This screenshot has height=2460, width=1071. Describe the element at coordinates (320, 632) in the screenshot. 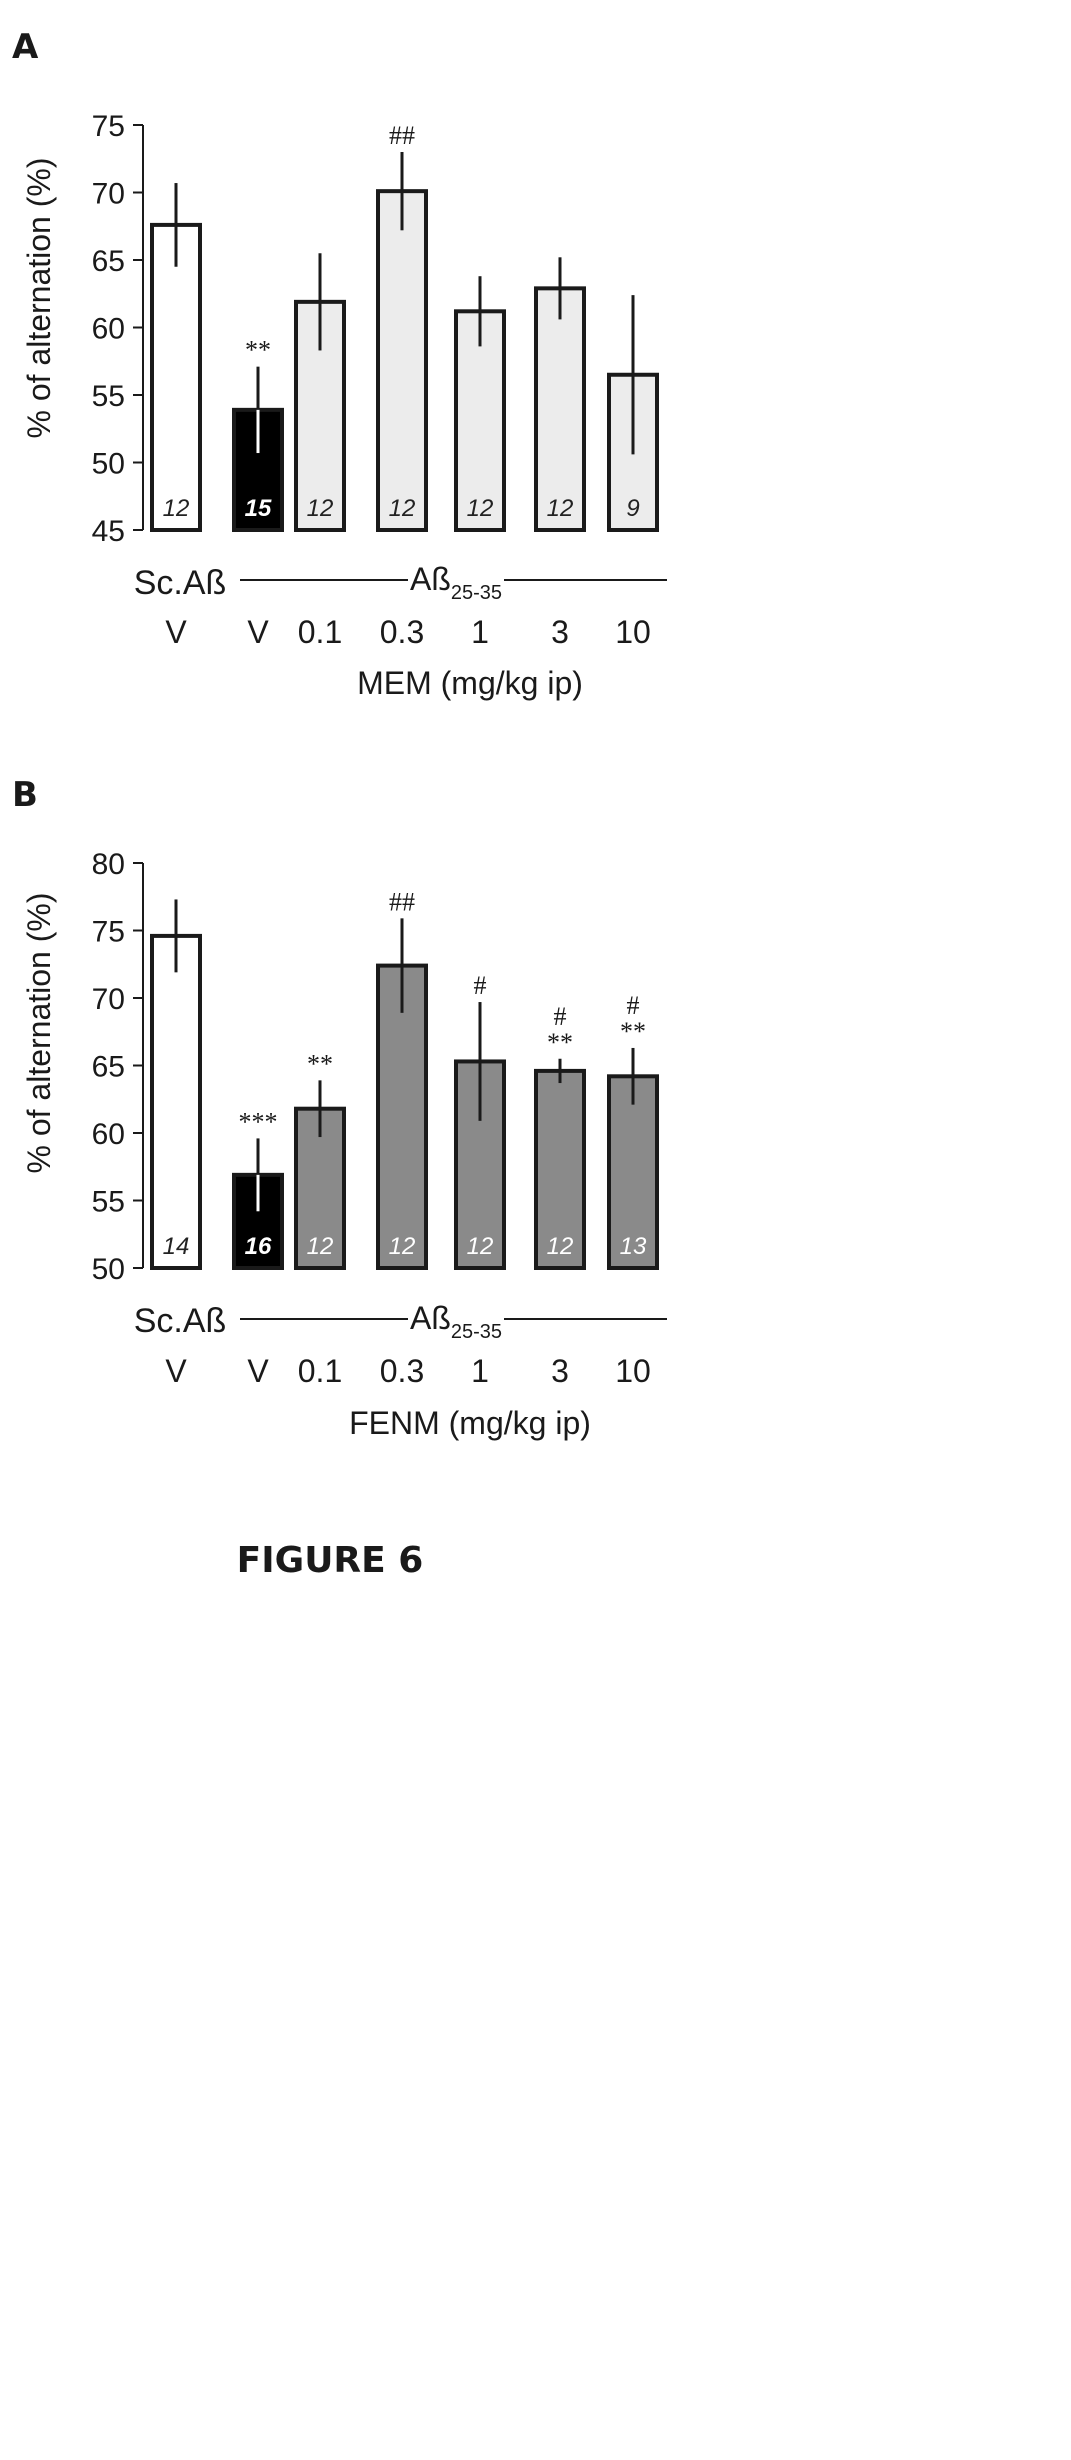

I see `panel-a-category-label: 0.1` at that location.